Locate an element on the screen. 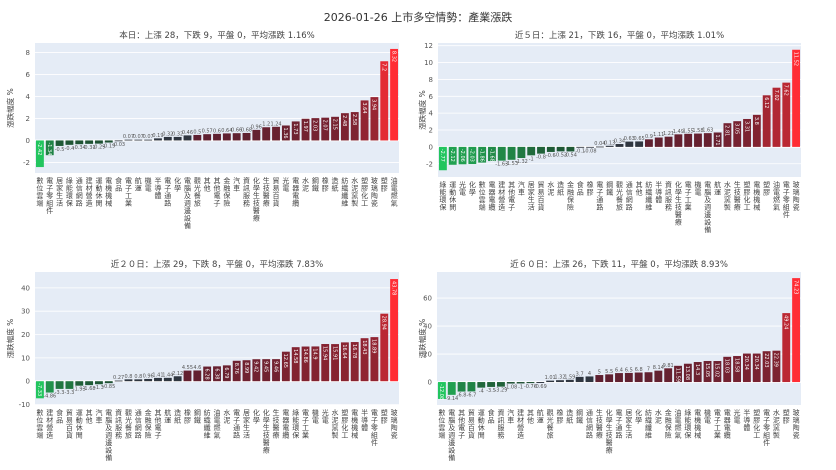 This screenshot has width=836, height=470. bar-value-label: 11.52 is located at coordinates (795, 59).